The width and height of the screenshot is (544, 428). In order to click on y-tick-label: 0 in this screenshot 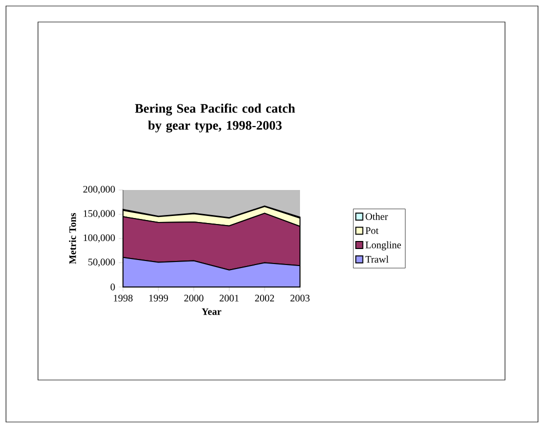, I will do `click(112, 287)`.